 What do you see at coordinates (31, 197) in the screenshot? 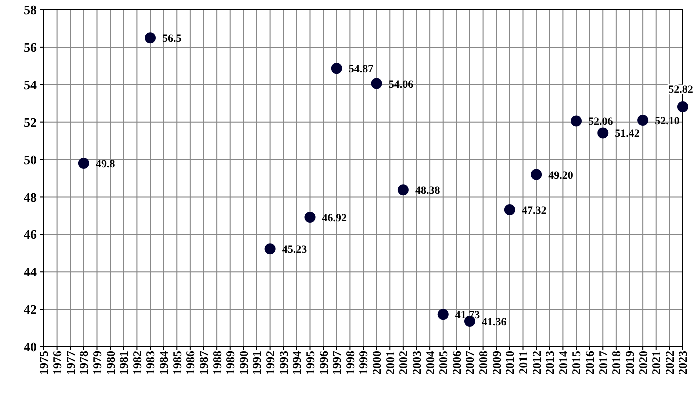
I see `y-tick-label: 48` at bounding box center [31, 197].